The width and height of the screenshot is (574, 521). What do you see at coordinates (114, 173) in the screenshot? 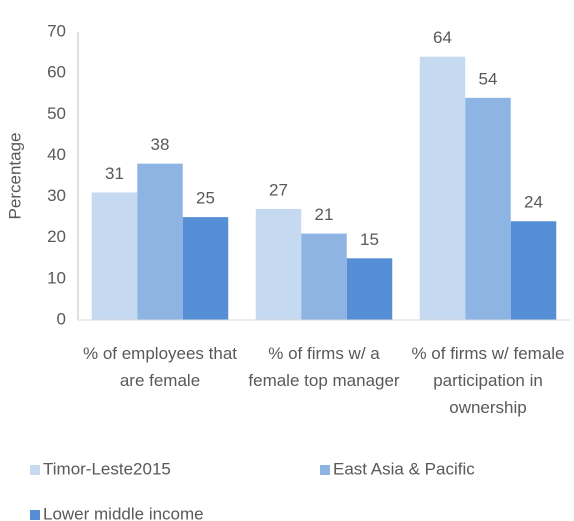
I see `data-label: 31` at bounding box center [114, 173].